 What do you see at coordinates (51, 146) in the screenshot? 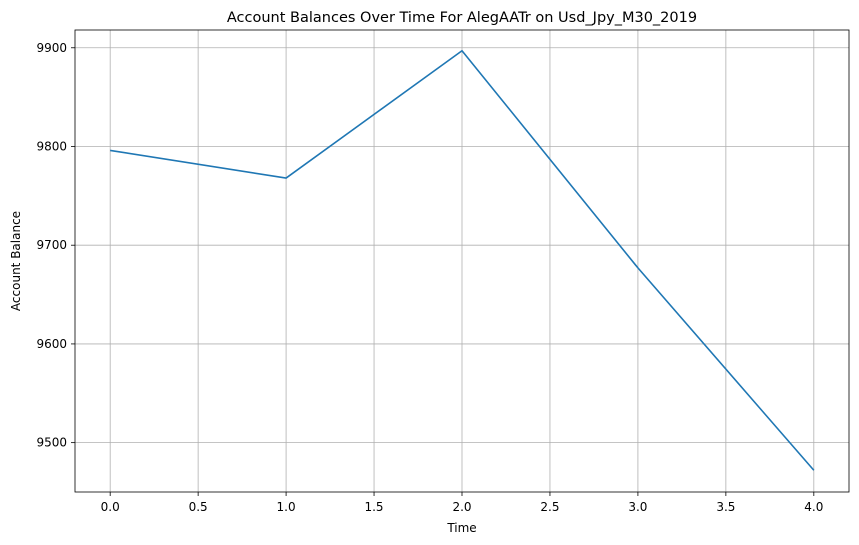
I see `y-tick-label: 9800` at bounding box center [51, 146].